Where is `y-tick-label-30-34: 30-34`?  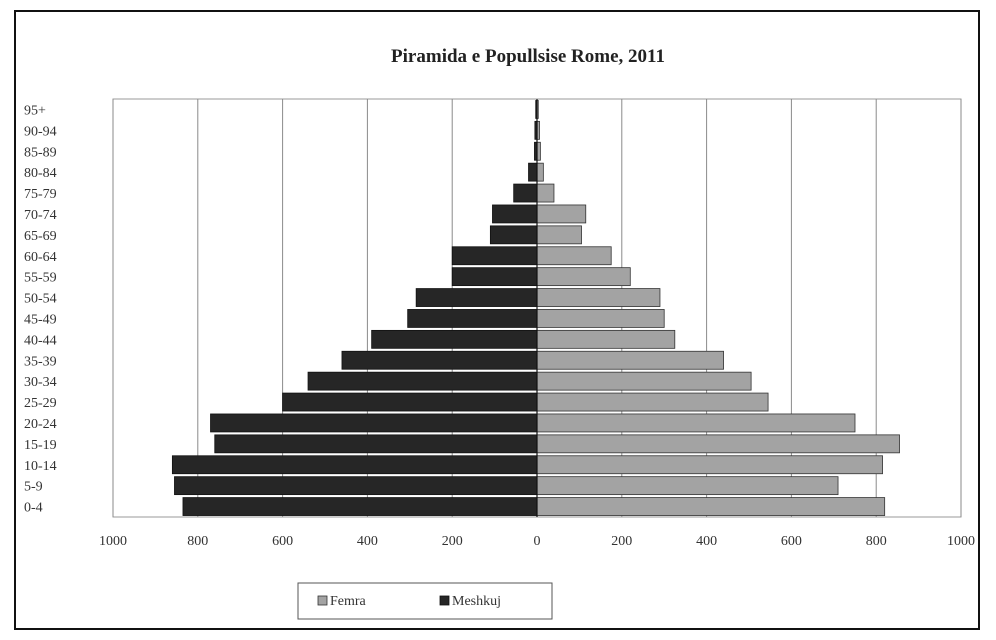 y-tick-label-30-34: 30-34 is located at coordinates (40, 382).